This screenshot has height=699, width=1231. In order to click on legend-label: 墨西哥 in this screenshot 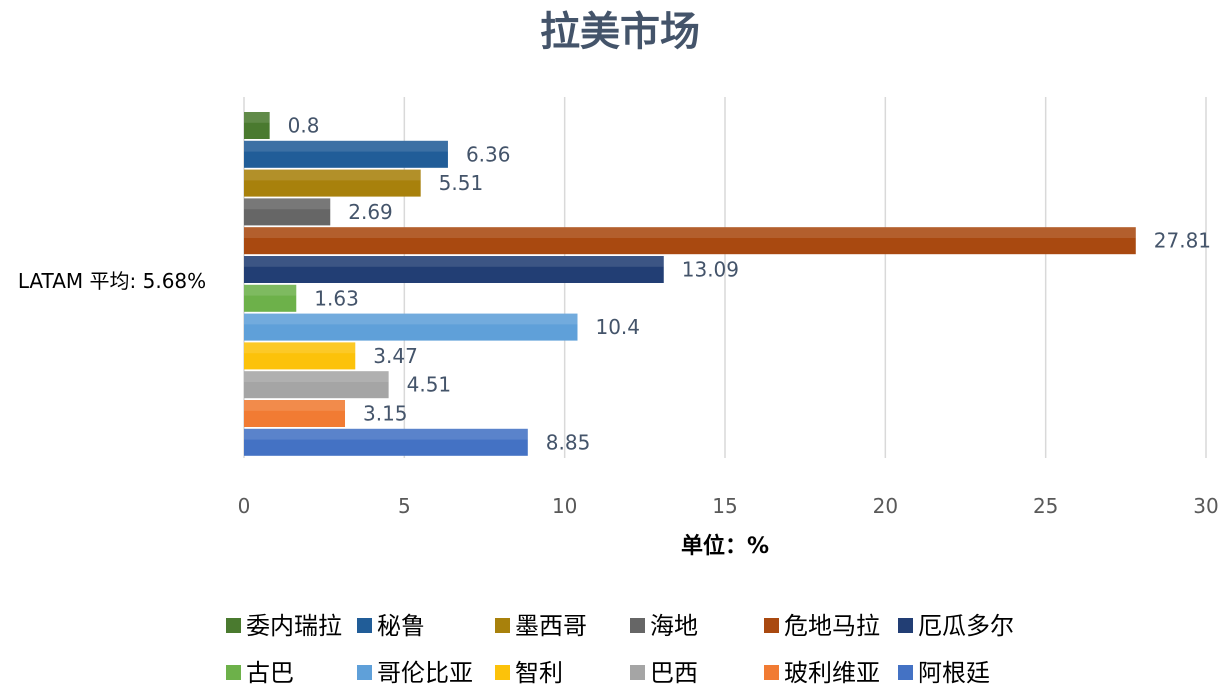, I will do `click(551, 626)`.